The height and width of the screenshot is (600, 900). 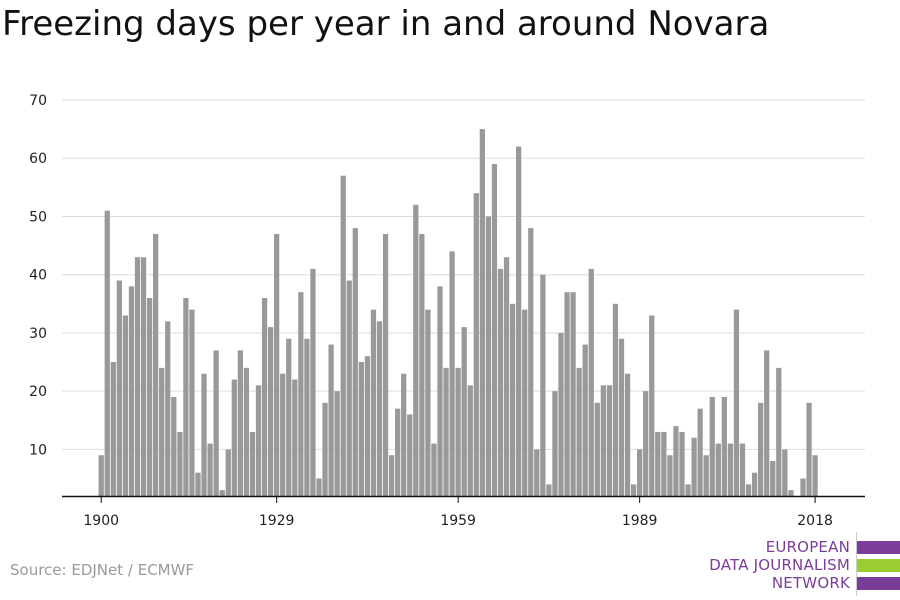 I want to click on bar-1928, so click(x=270, y=411).